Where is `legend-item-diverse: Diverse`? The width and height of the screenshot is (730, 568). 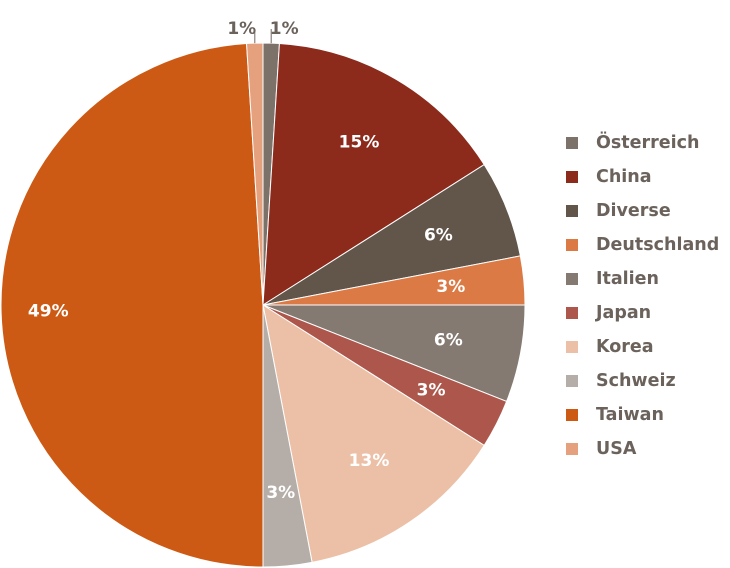 legend-item-diverse: Diverse is located at coordinates (648, 211).